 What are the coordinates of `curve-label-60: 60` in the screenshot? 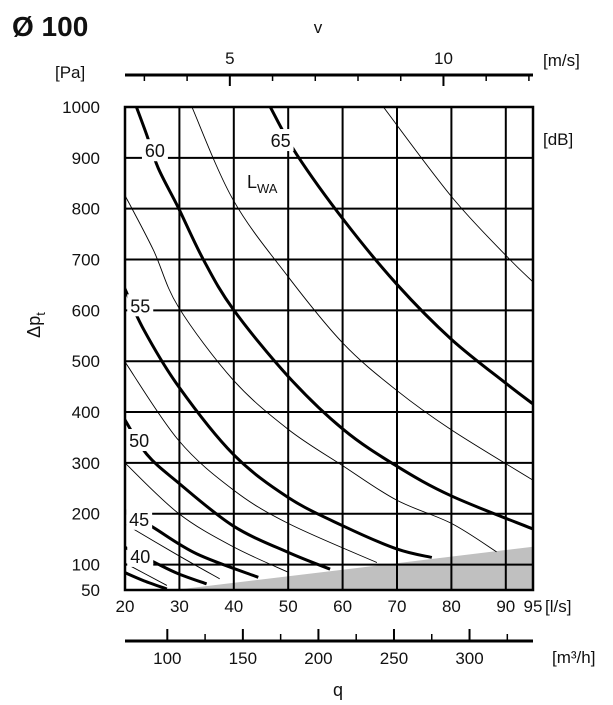 It's located at (155, 151).